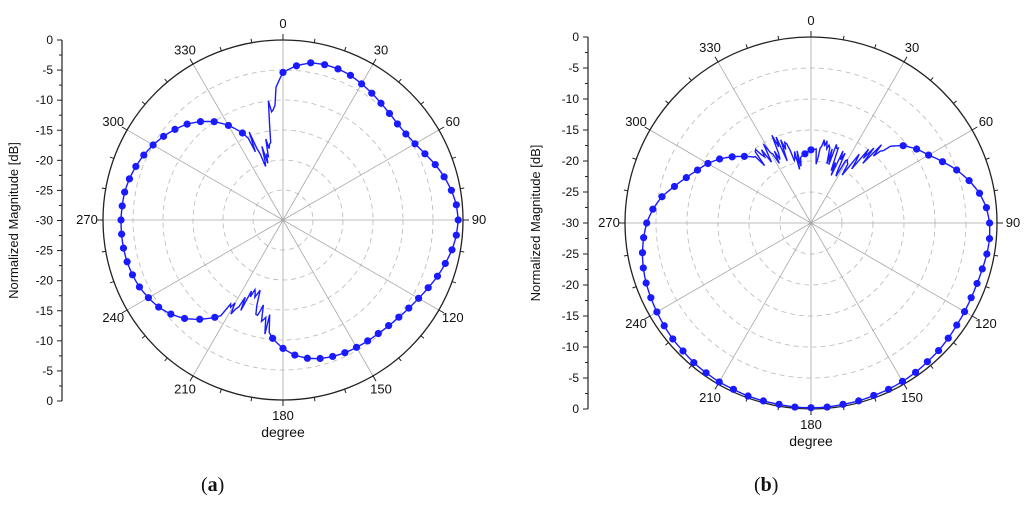  What do you see at coordinates (381, 49) in the screenshot?
I see `angle-label: 30` at bounding box center [381, 49].